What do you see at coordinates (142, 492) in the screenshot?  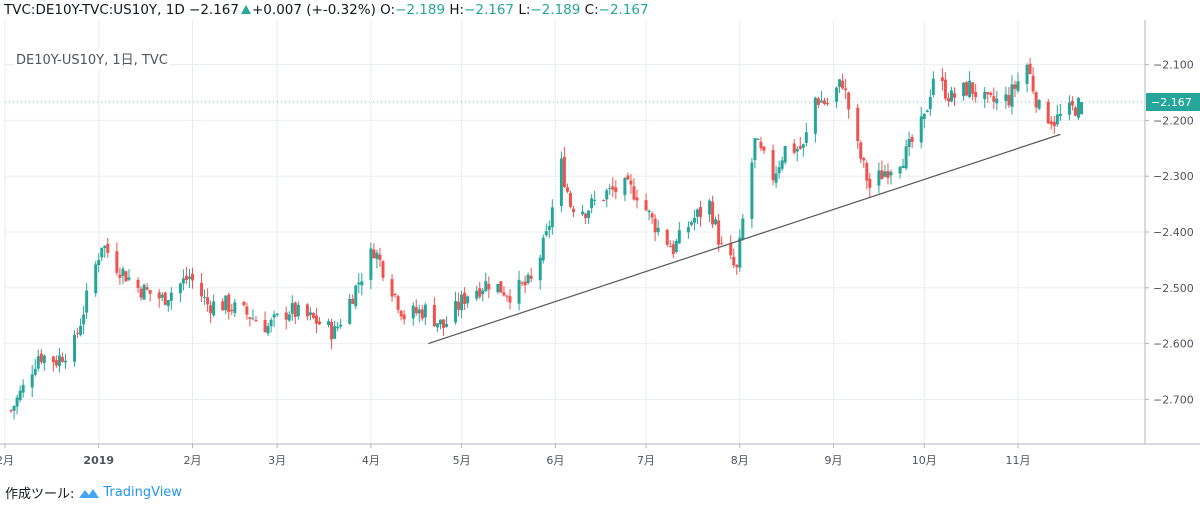 I see `tradingview-brand-link: TradingView` at bounding box center [142, 492].